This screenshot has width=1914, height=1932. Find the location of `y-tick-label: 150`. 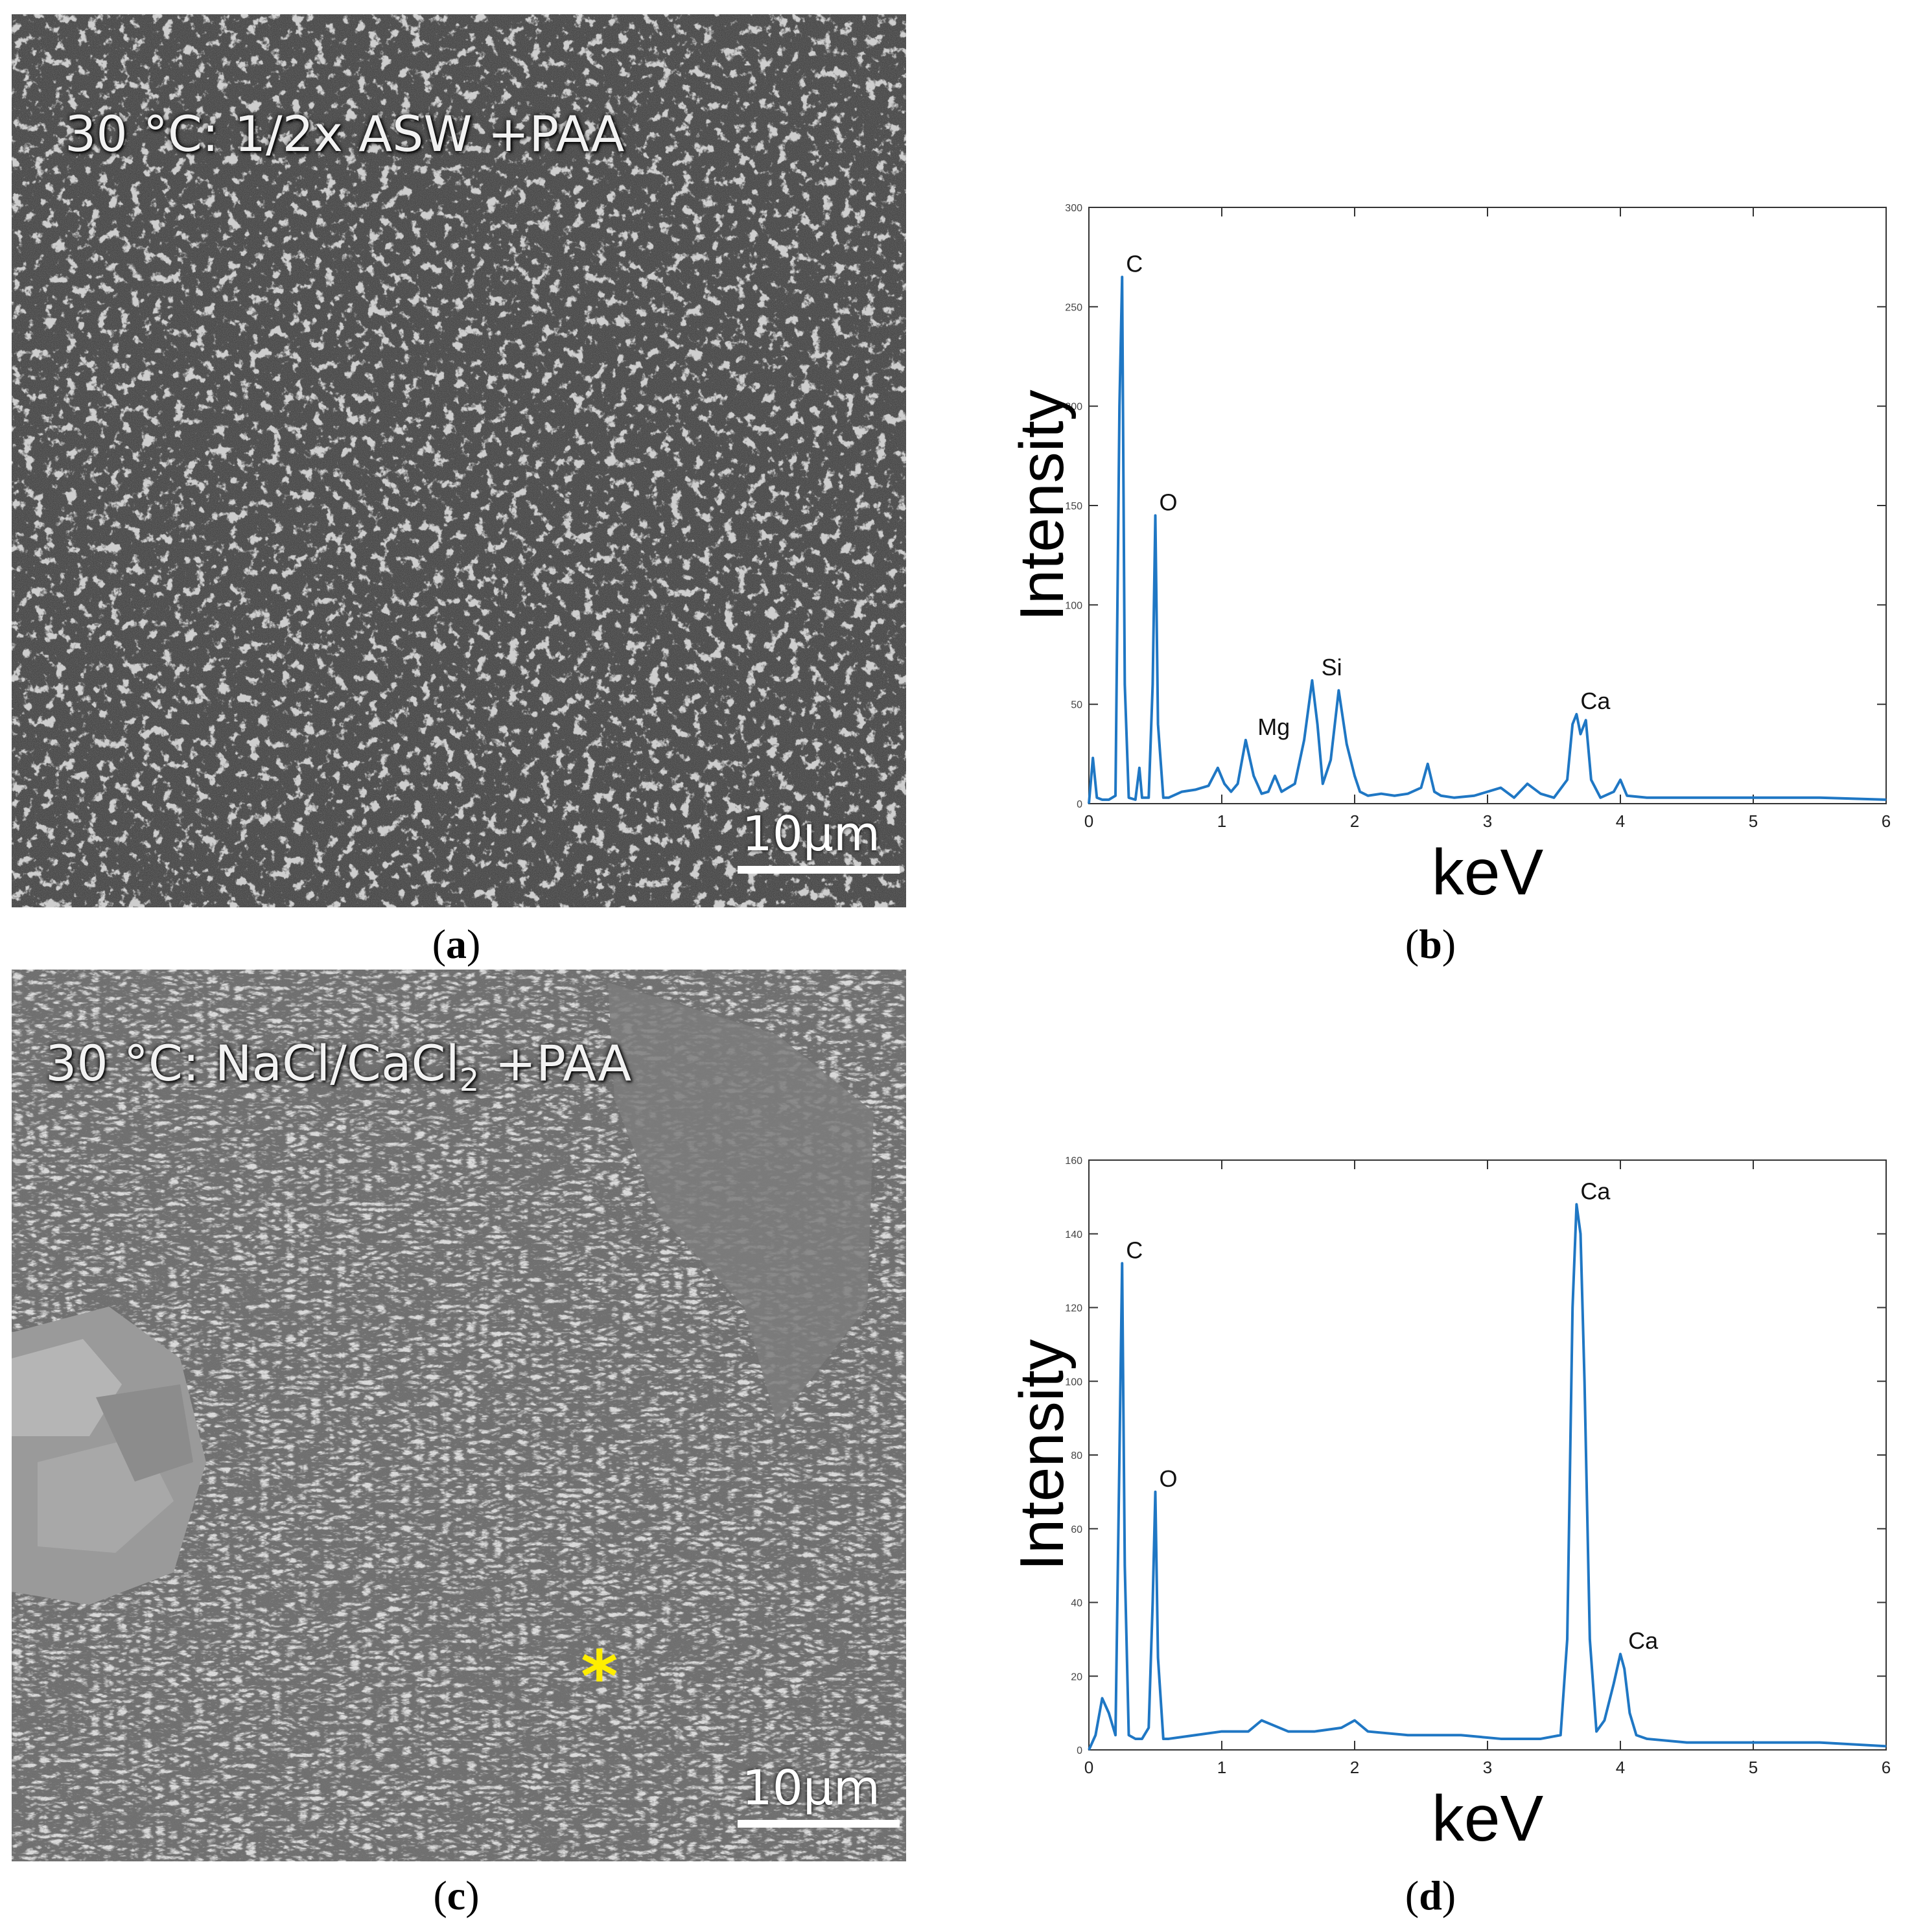

y-tick-label: 150 is located at coordinates (1073, 506).